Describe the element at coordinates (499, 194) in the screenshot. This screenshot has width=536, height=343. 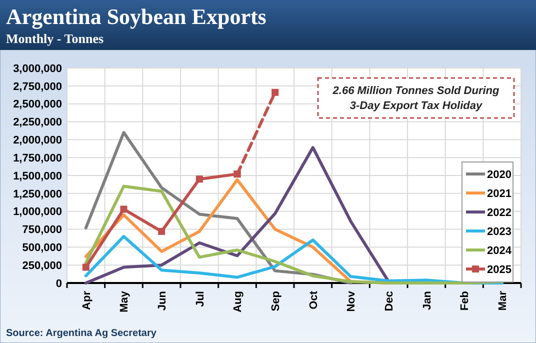
I see `legend-label: 2021` at that location.